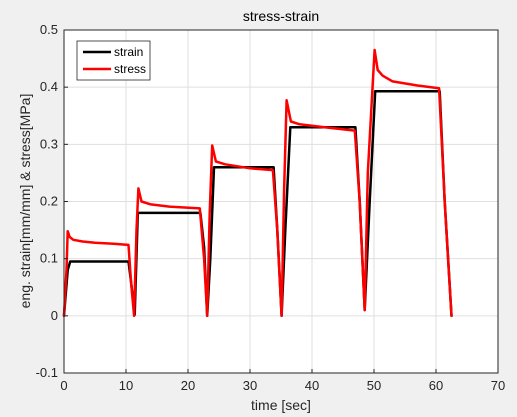  What do you see at coordinates (54, 315) in the screenshot?
I see `y-tick-label: 0` at bounding box center [54, 315].